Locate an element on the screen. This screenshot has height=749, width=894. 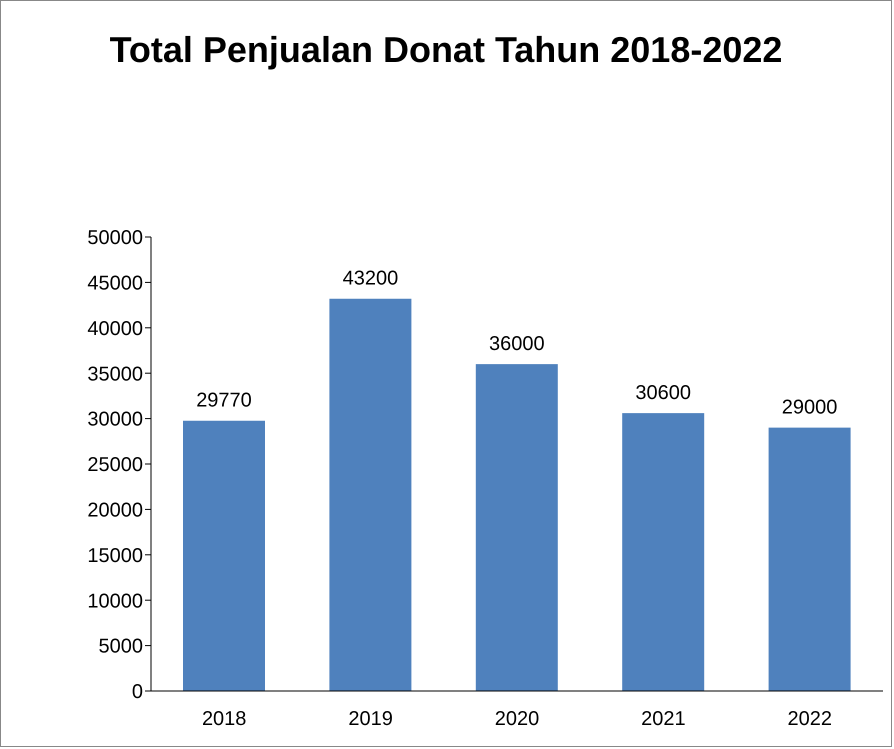
y-tick-label: 50000 is located at coordinates (115, 238).